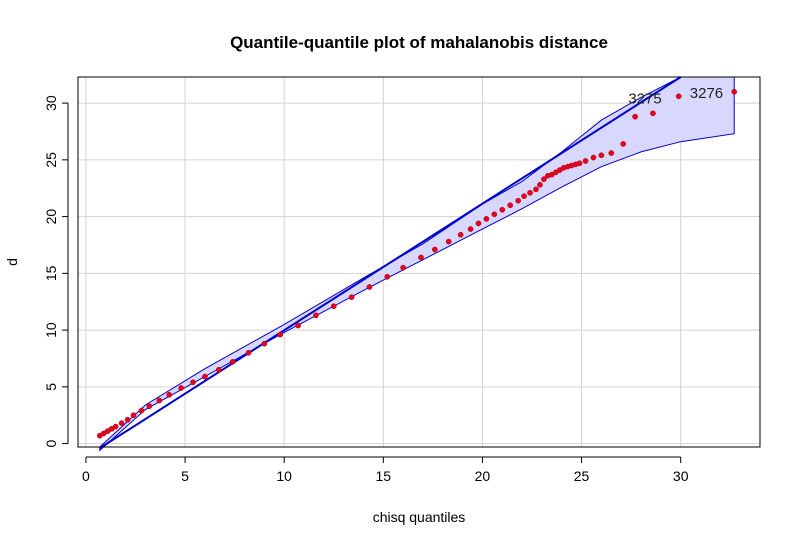 This screenshot has height=545, width=800. Describe the element at coordinates (681, 476) in the screenshot. I see `x-tick-label: 30` at that location.